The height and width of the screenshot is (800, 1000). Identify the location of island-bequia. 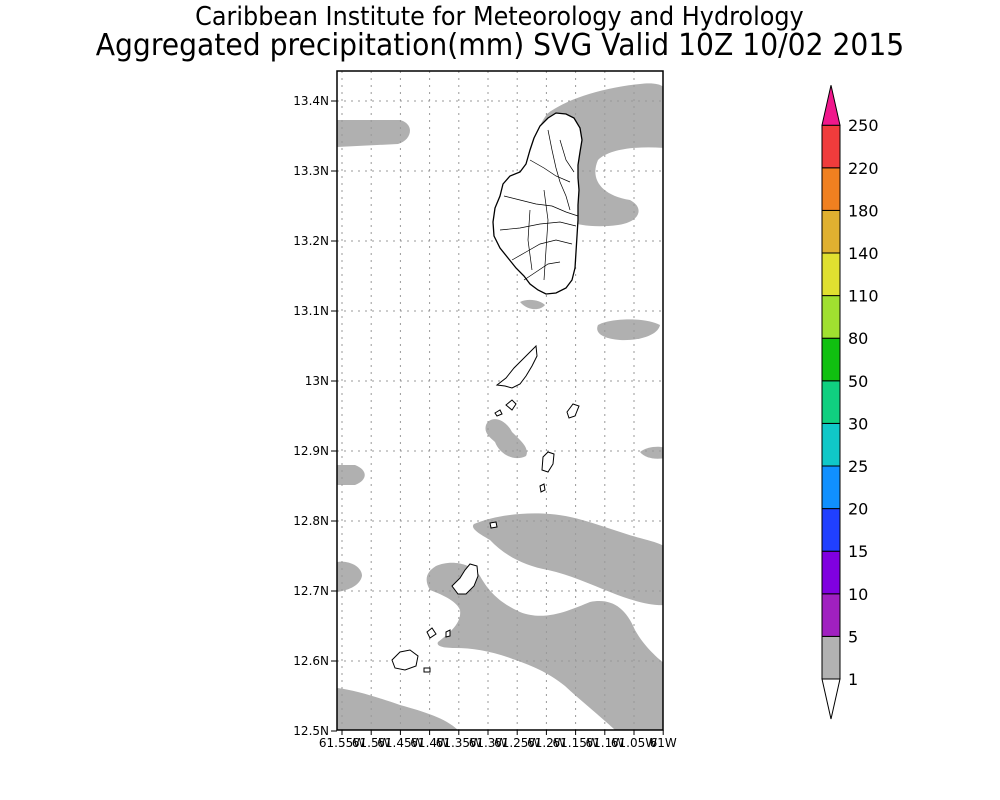
(516, 366).